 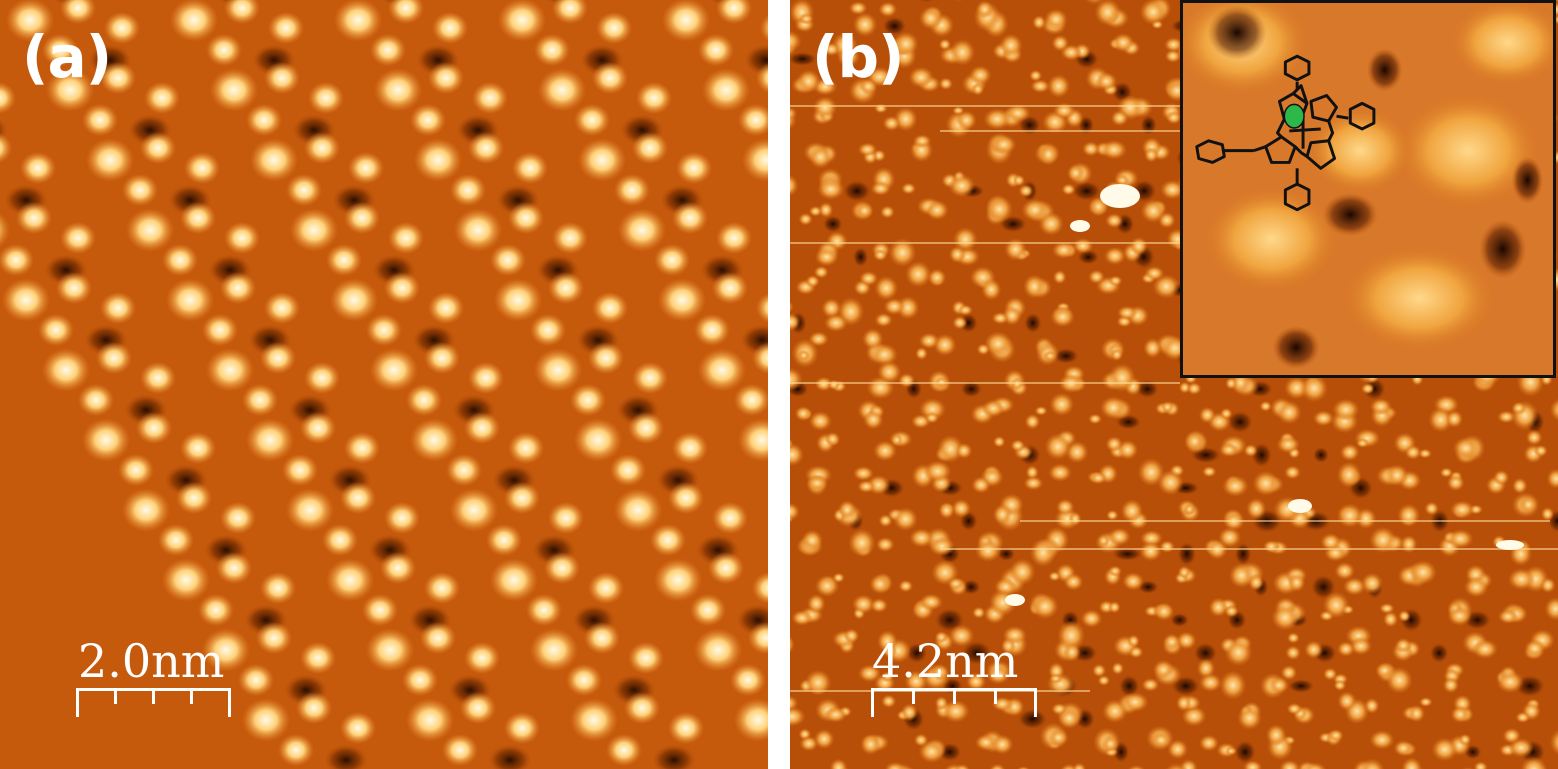 I want to click on molecule-structure-overlay, so click(x=1285, y=133).